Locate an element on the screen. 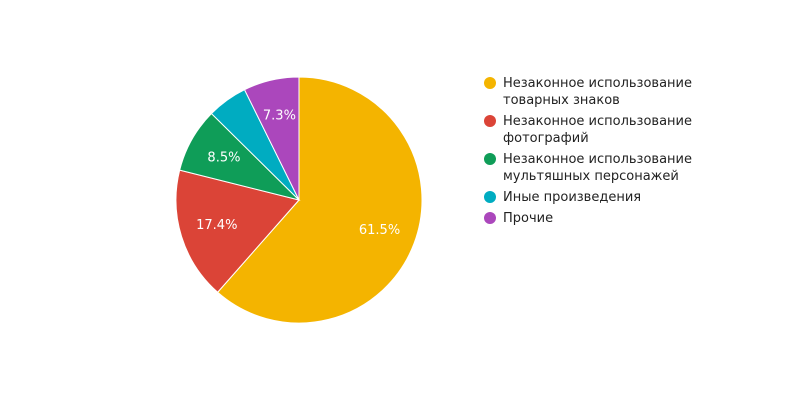 The image size is (800, 400). legend-label: Незаконное использование товарных знаков is located at coordinates (598, 92).